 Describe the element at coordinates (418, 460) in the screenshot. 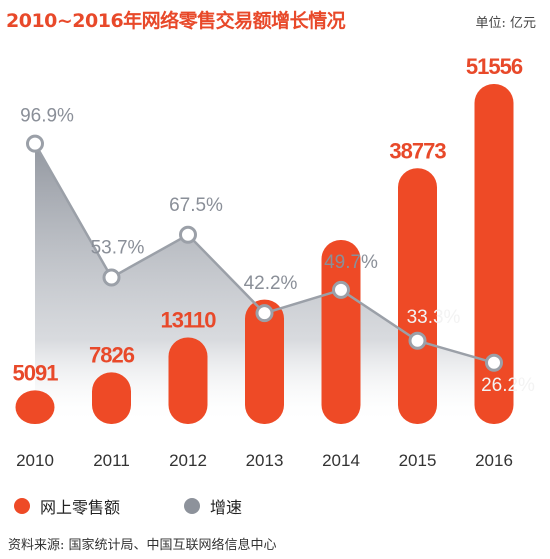

I see `x-tick-label-2015: 2015` at that location.